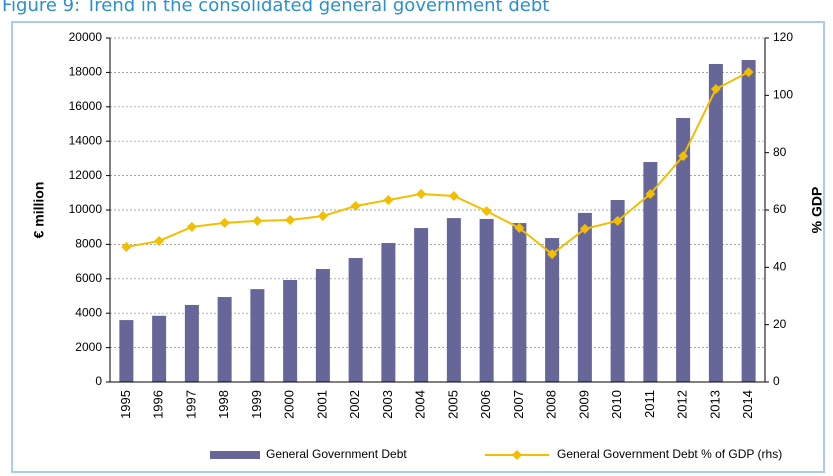  Describe the element at coordinates (714, 404) in the screenshot. I see `x-tick-label: 2013` at that location.